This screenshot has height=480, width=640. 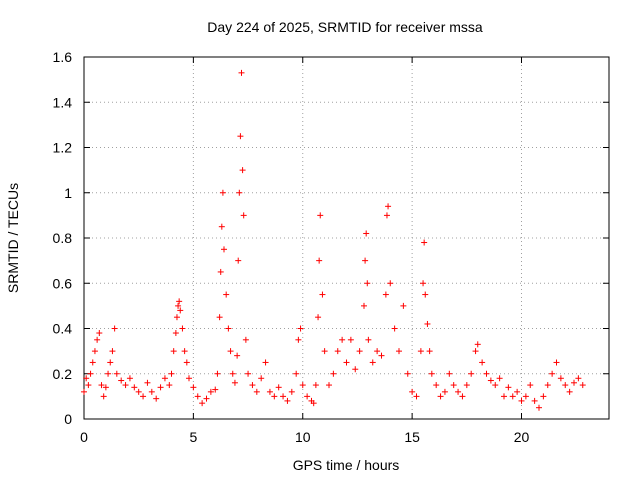 What do you see at coordinates (346, 465) in the screenshot?
I see `x-axis-label: GPS time / hours` at bounding box center [346, 465].